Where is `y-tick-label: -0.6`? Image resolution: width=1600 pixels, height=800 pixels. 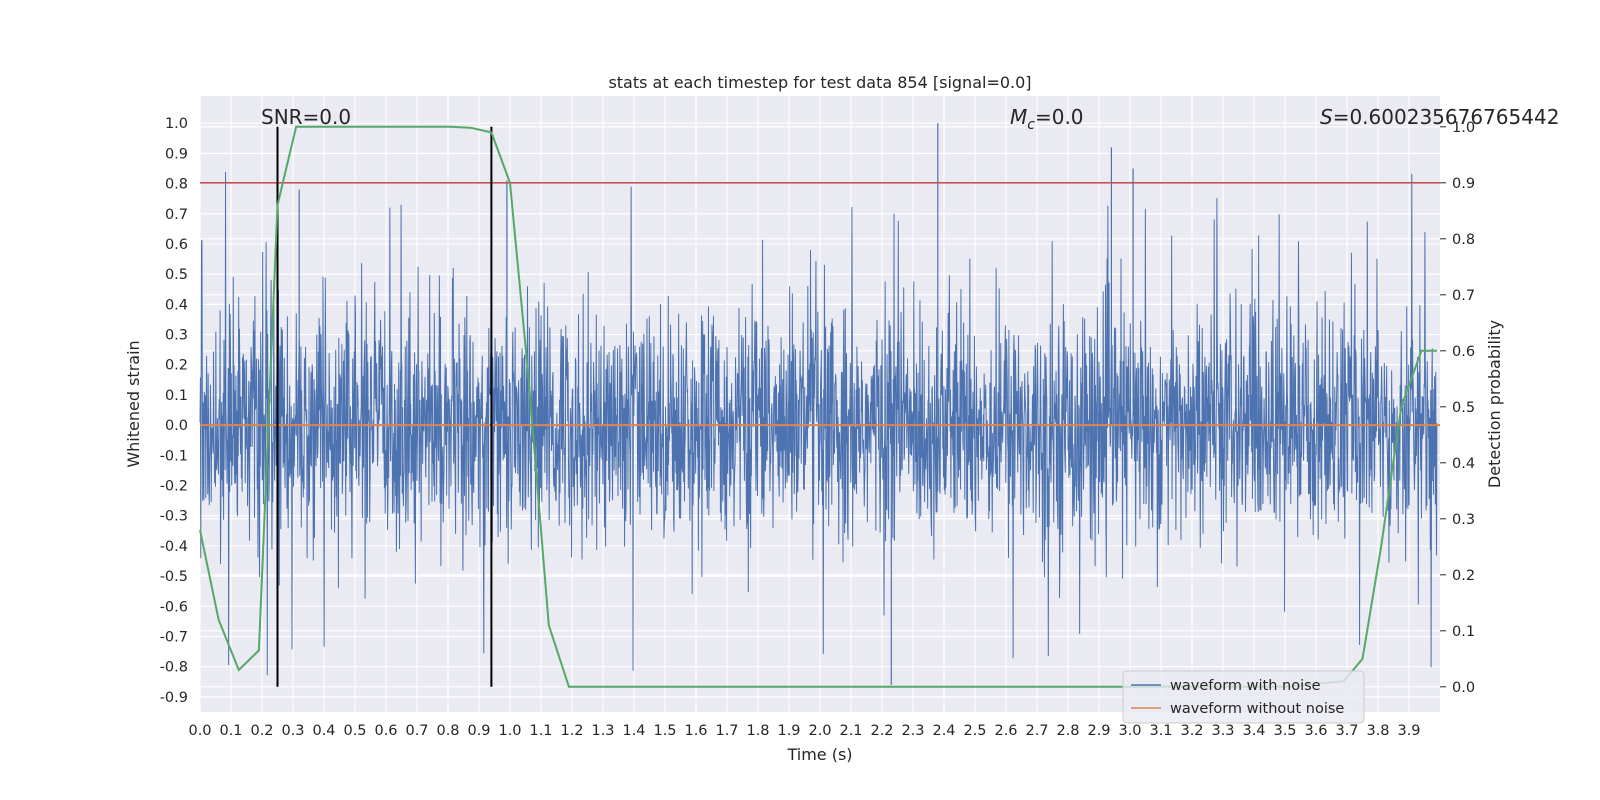 y-tick-label: -0.6 is located at coordinates (174, 607).